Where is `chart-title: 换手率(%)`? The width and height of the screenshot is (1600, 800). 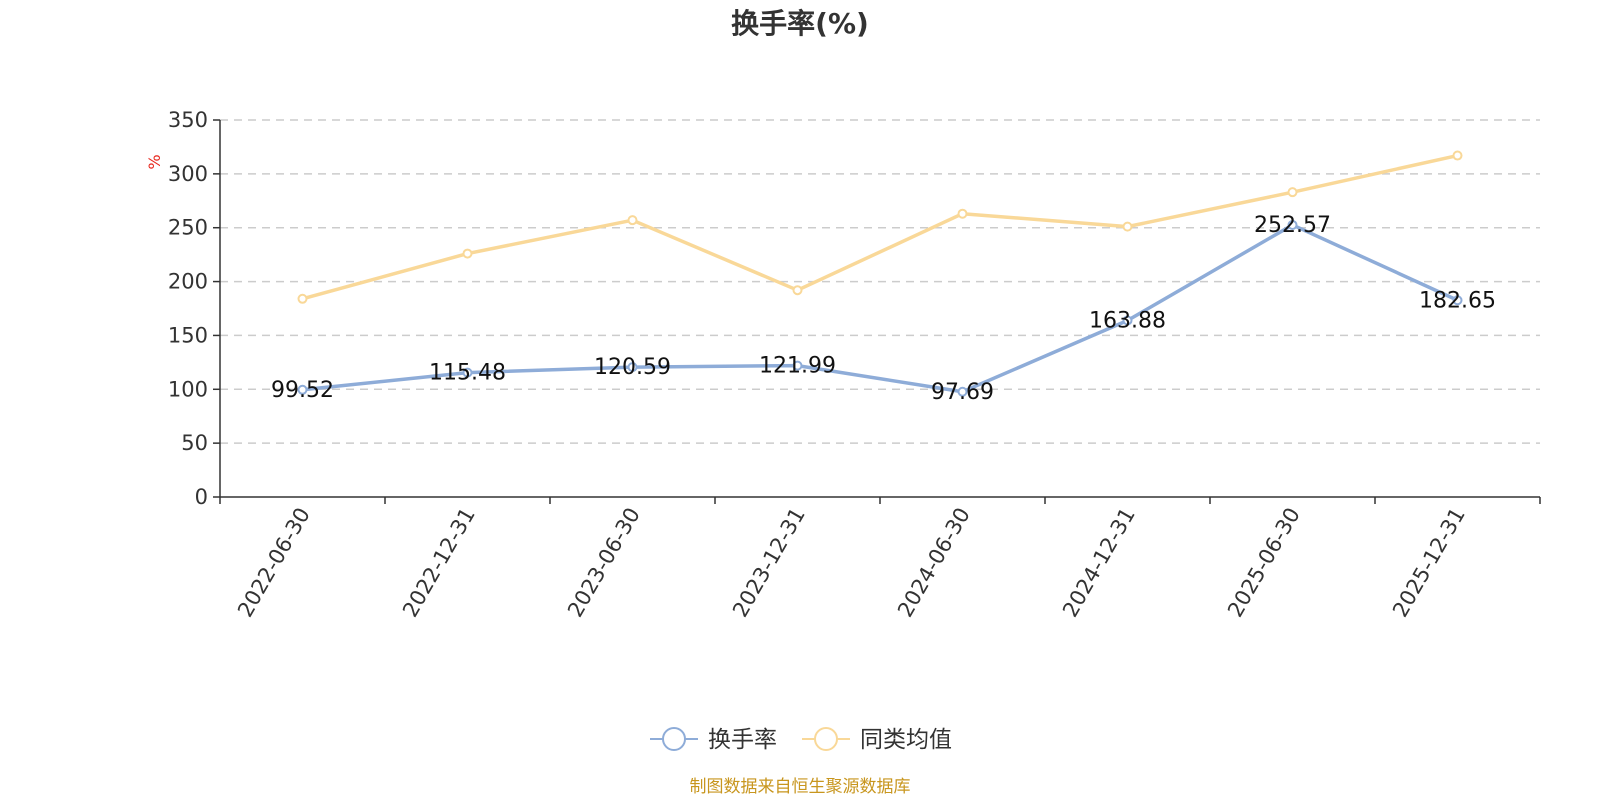
chart-title: 换手率(%) is located at coordinates (800, 23).